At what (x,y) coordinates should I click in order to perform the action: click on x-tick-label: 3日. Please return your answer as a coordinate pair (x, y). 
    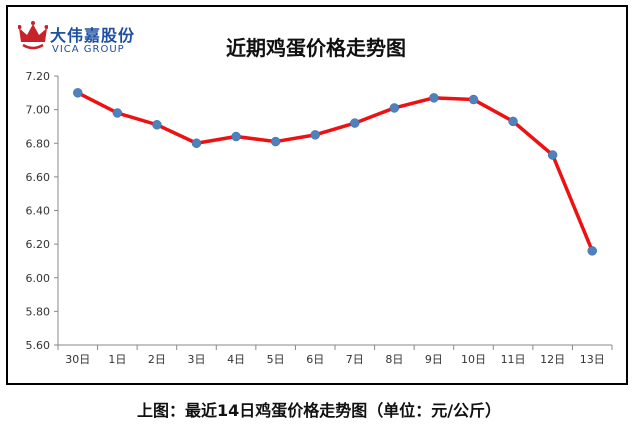
    Looking at the image, I should click on (197, 359).